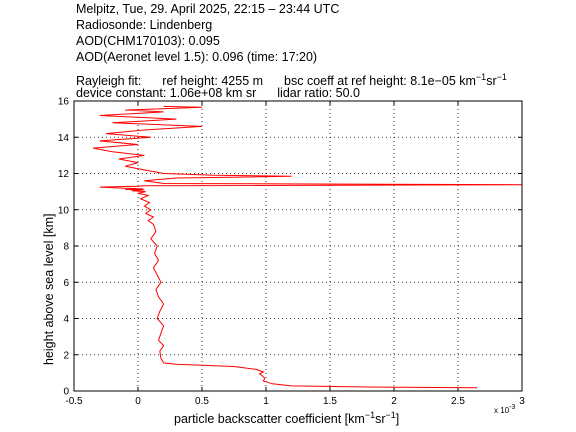  What do you see at coordinates (74, 401) in the screenshot?
I see `x-tick-label: -0.5` at bounding box center [74, 401].